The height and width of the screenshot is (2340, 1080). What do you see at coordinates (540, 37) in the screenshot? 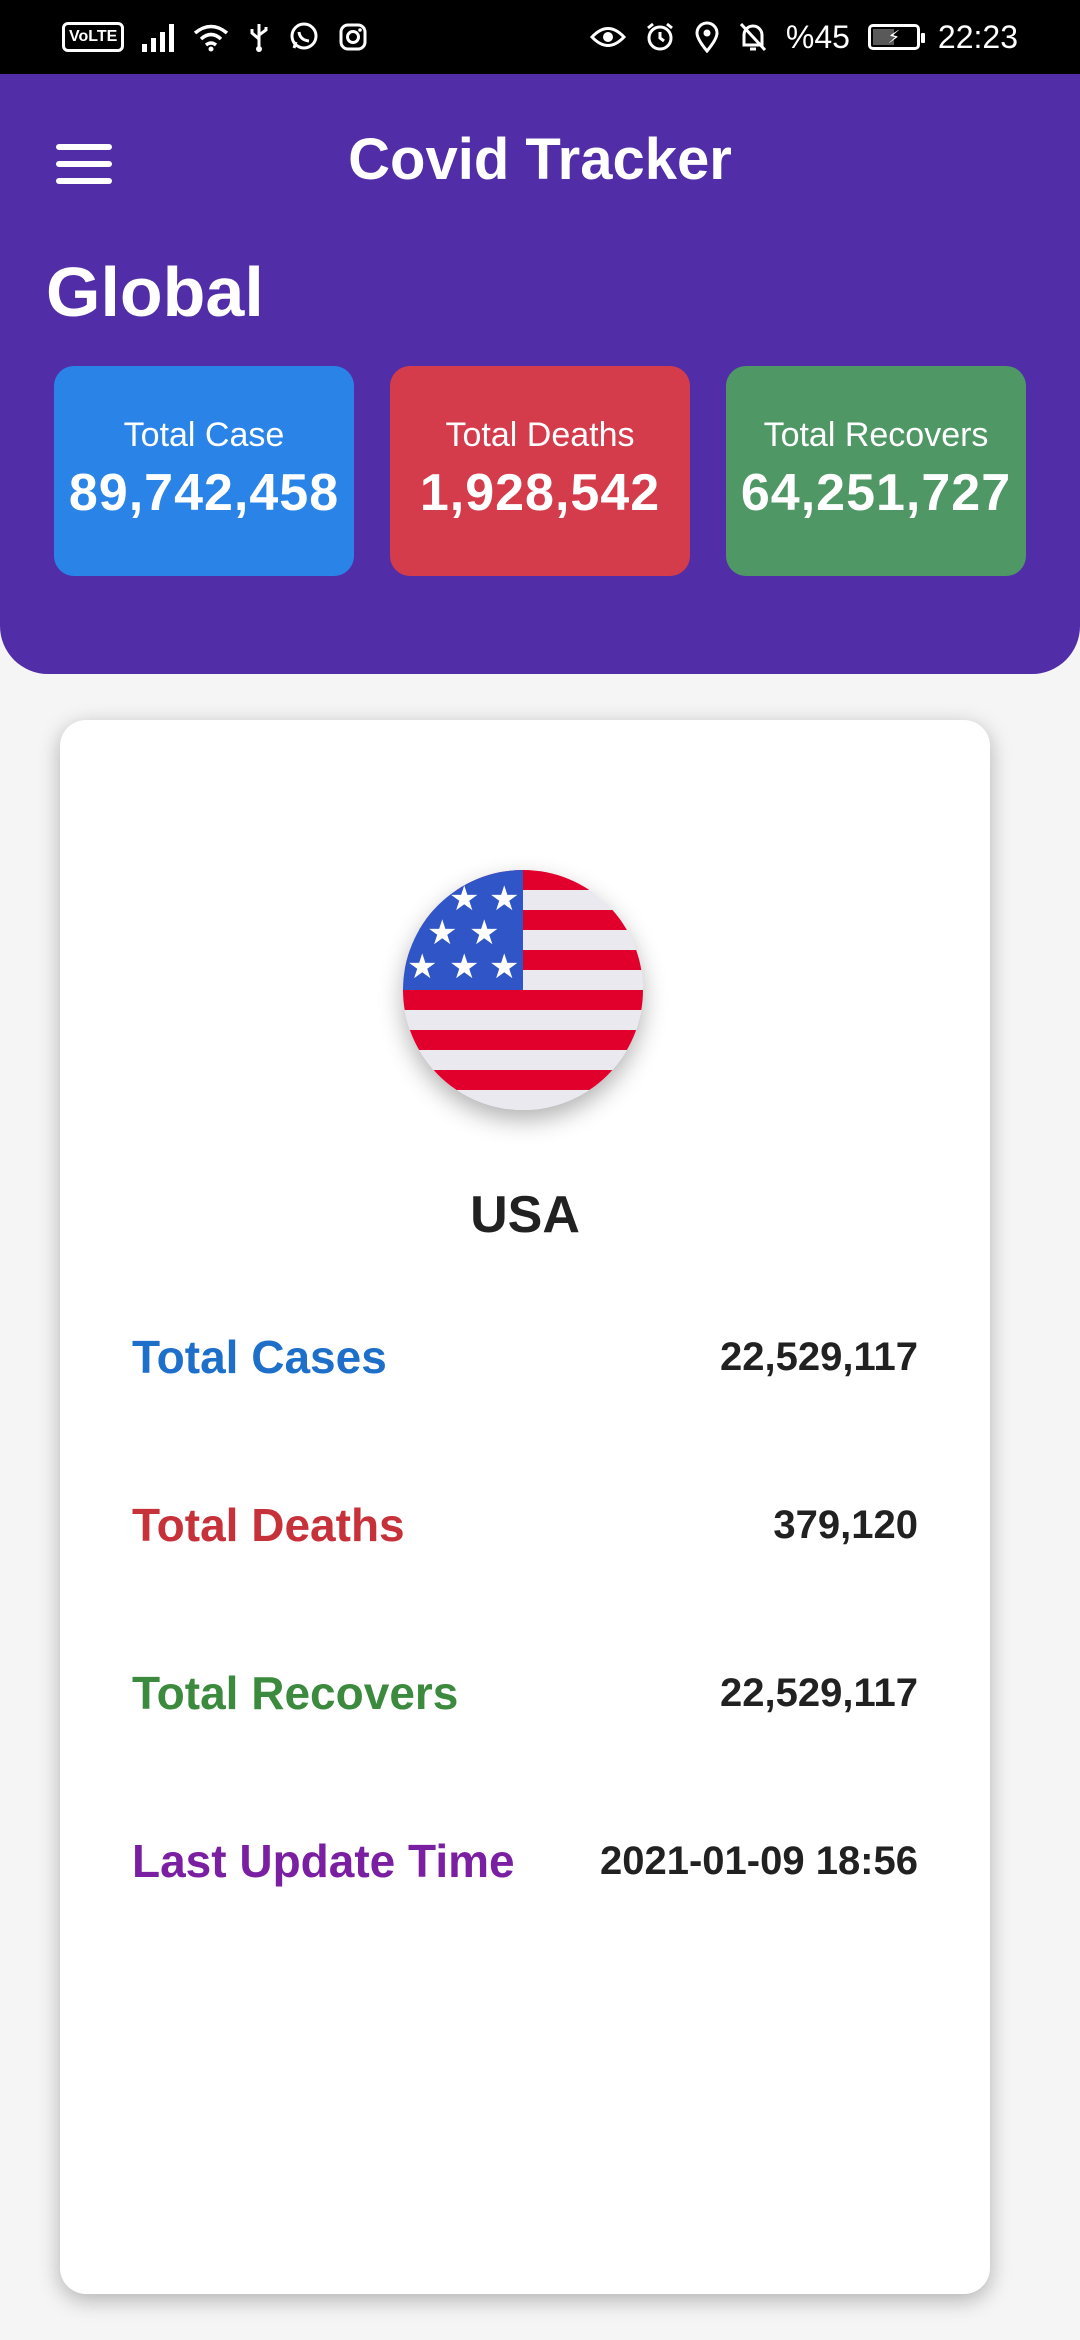
I see `status-bar: VoLTE` at bounding box center [540, 37].